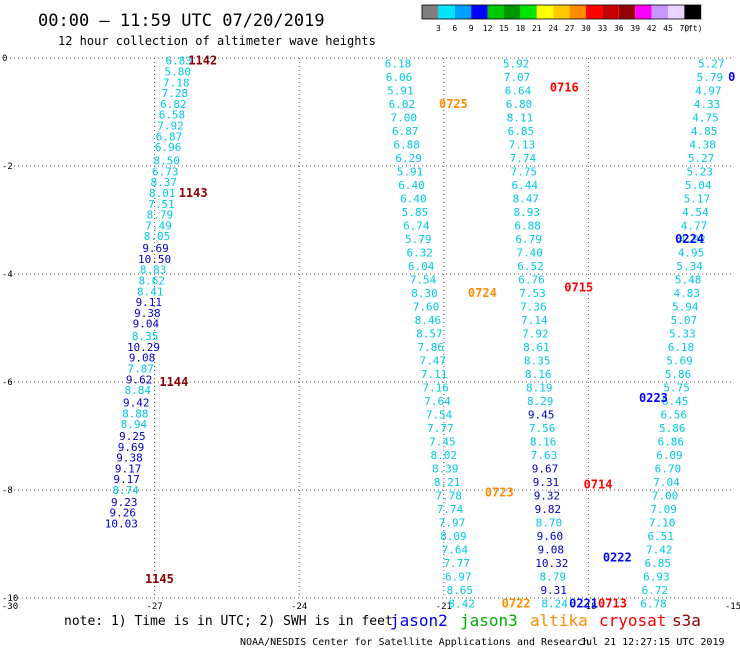 This screenshot has width=740, height=650. I want to click on swh-value-label: 9.32, so click(547, 495).